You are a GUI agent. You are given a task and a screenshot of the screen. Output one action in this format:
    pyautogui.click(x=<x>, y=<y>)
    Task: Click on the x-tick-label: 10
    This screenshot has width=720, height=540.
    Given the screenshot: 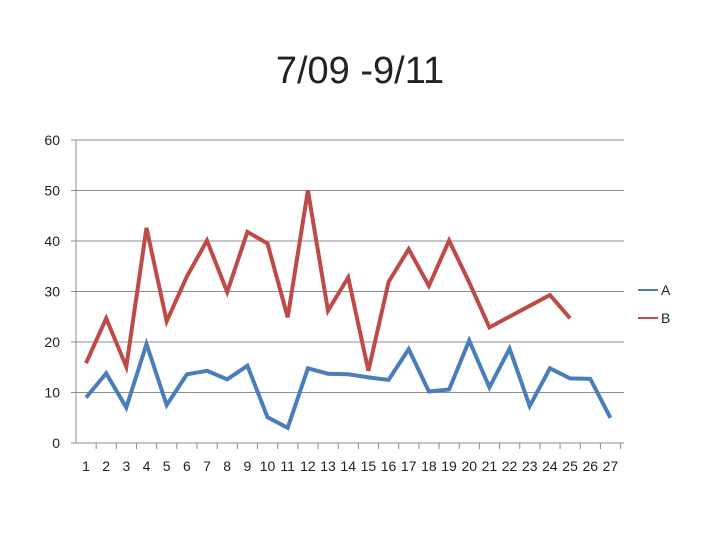 What is the action you would take?
    pyautogui.click(x=268, y=466)
    